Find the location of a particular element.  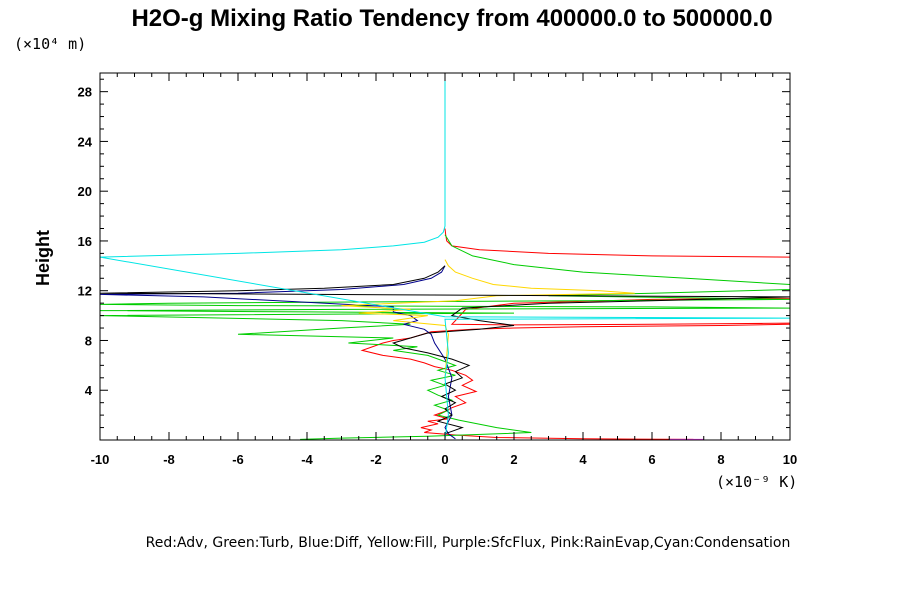

y-tick-label: 4 is located at coordinates (89, 390).